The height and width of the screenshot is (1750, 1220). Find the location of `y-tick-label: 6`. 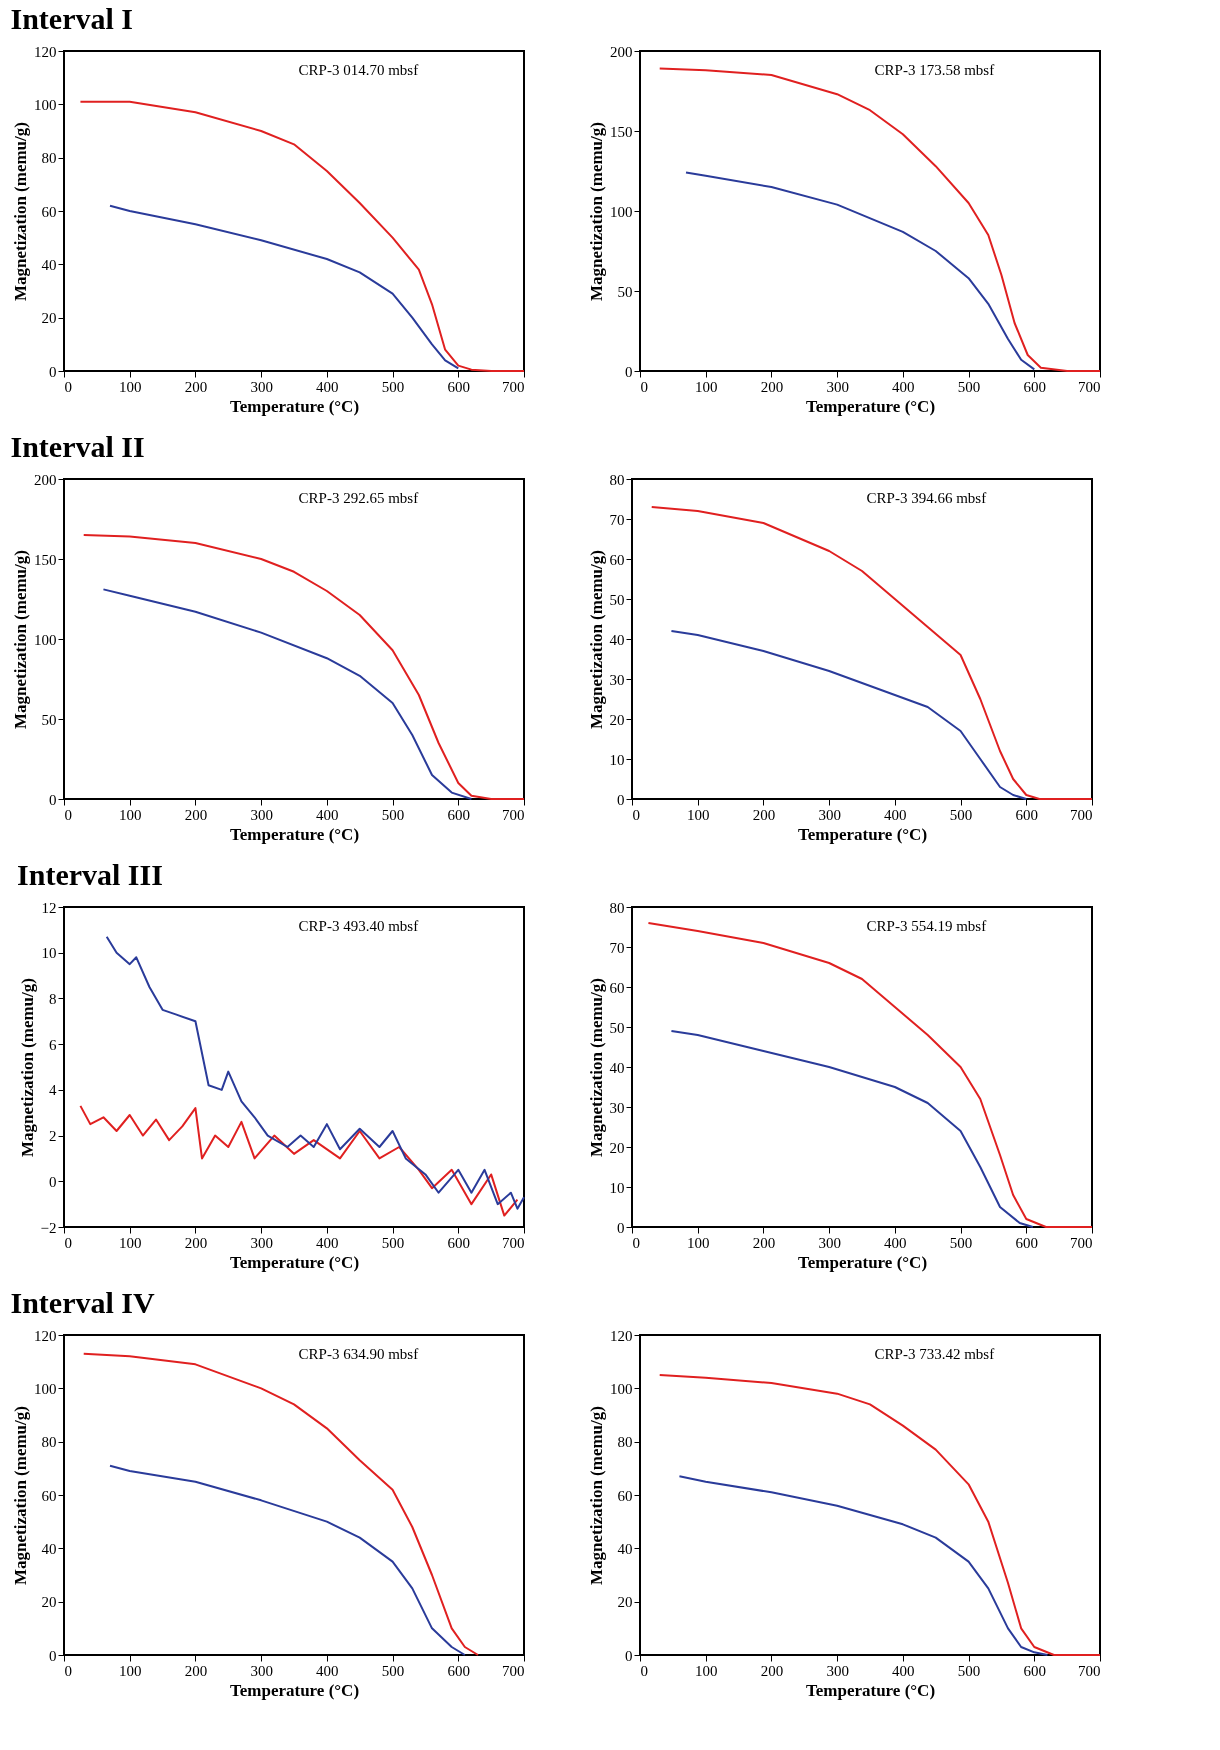

y-tick-label: 6 is located at coordinates (53, 1044).